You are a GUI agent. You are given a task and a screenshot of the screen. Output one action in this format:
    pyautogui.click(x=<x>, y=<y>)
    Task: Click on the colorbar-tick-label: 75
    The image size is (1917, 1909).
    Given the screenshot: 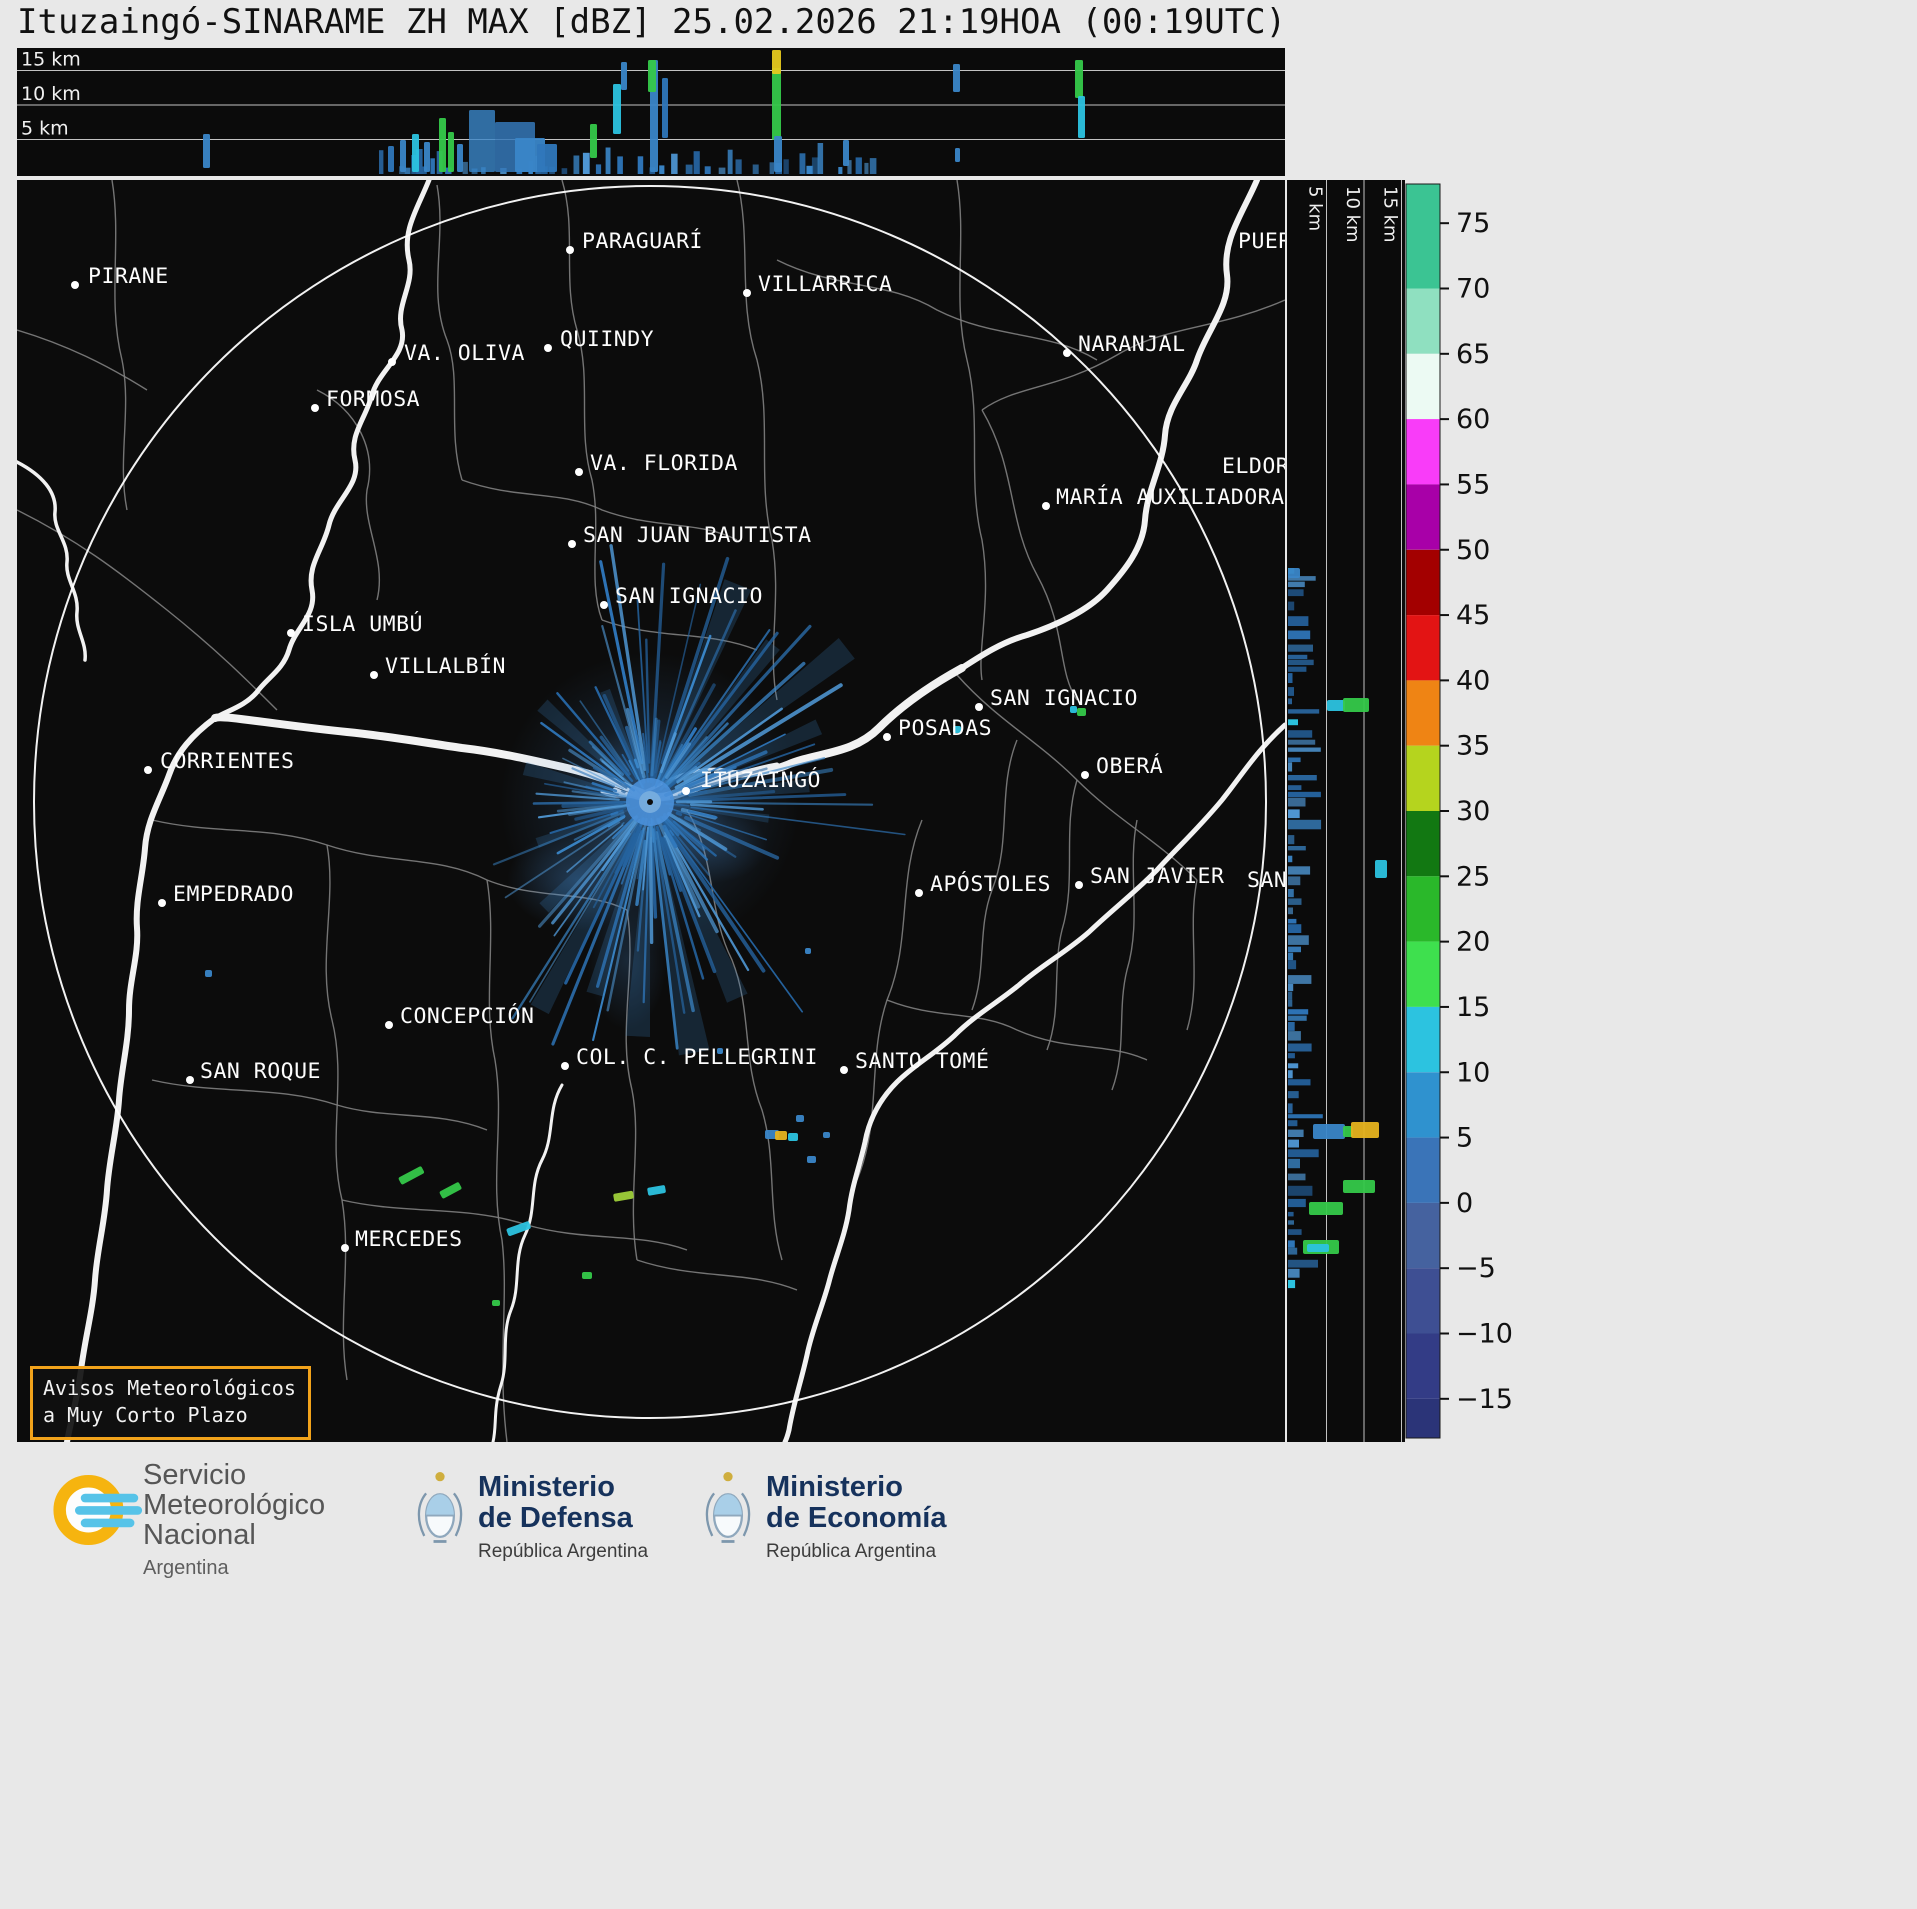 What is the action you would take?
    pyautogui.click(x=1473, y=223)
    